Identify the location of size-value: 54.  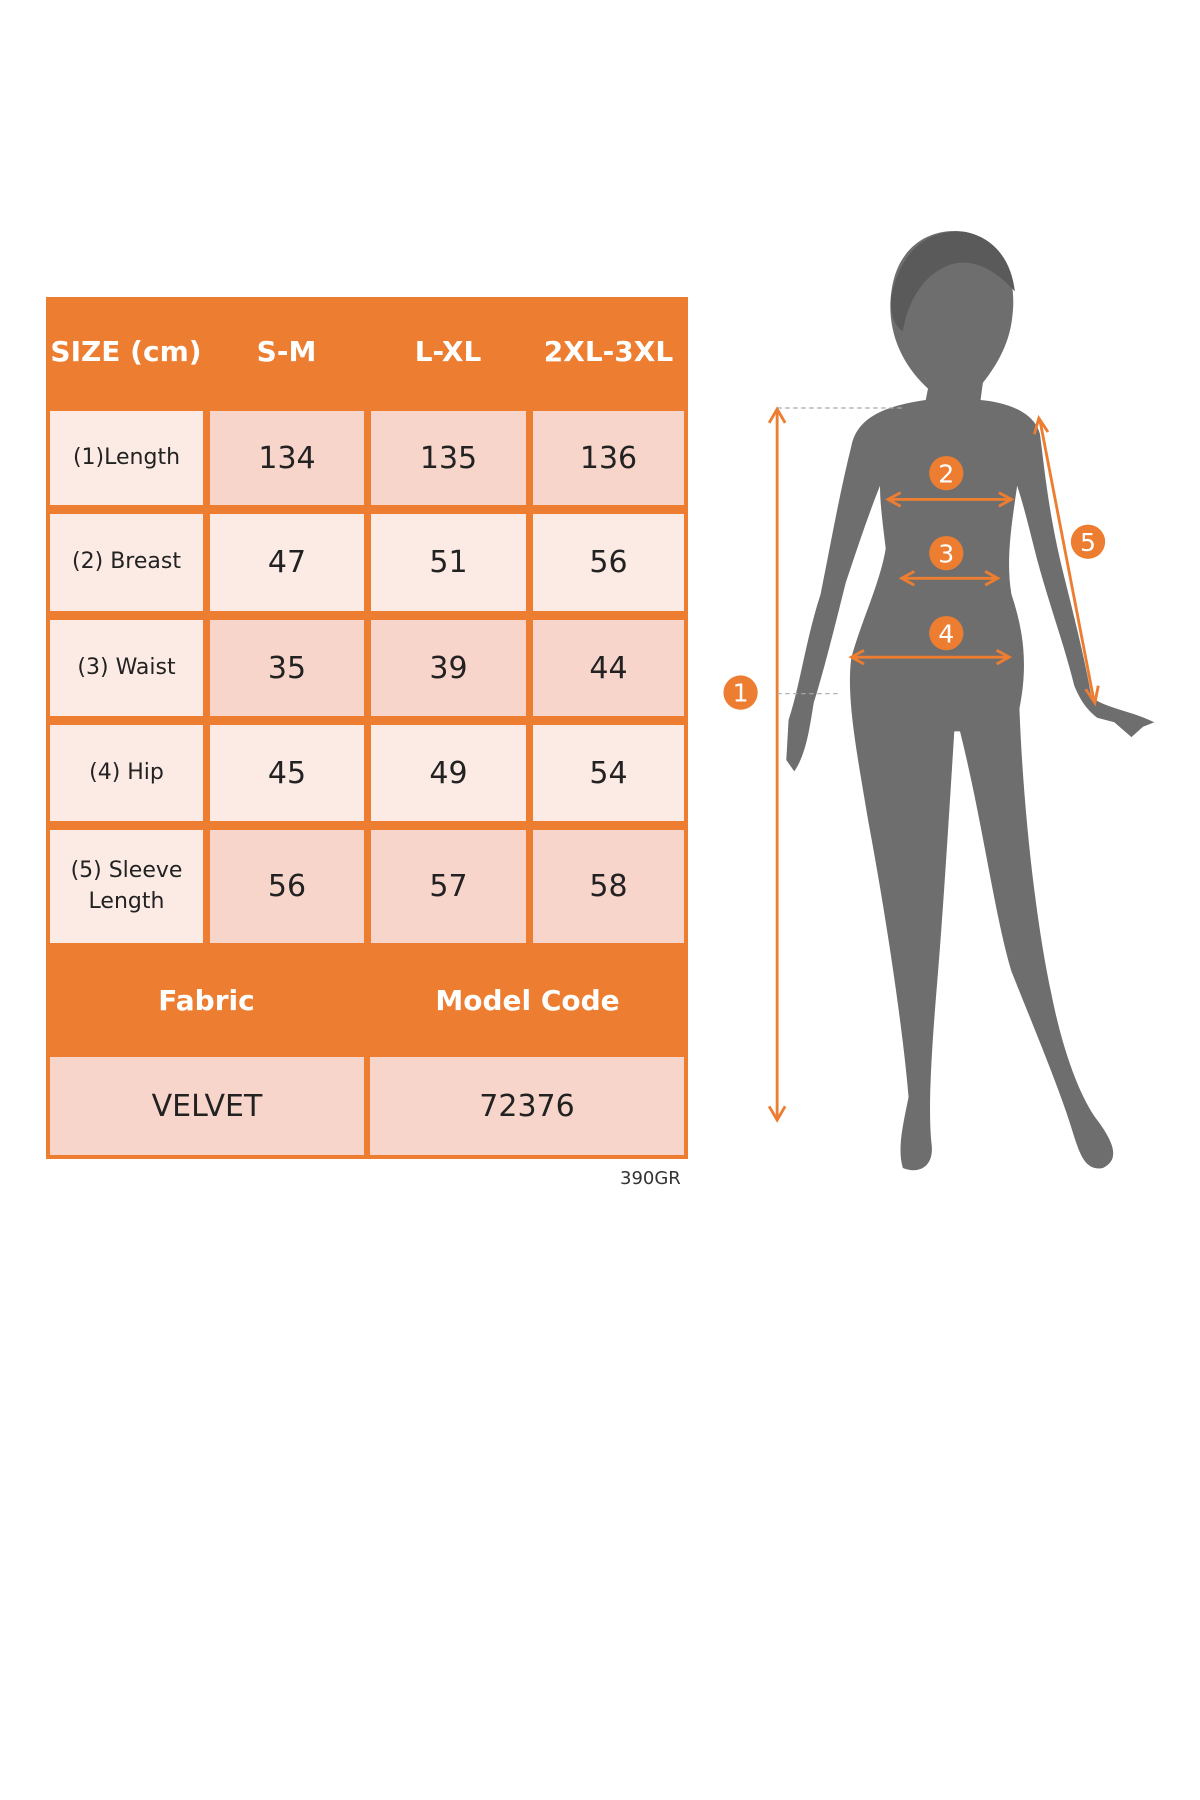
(608, 773).